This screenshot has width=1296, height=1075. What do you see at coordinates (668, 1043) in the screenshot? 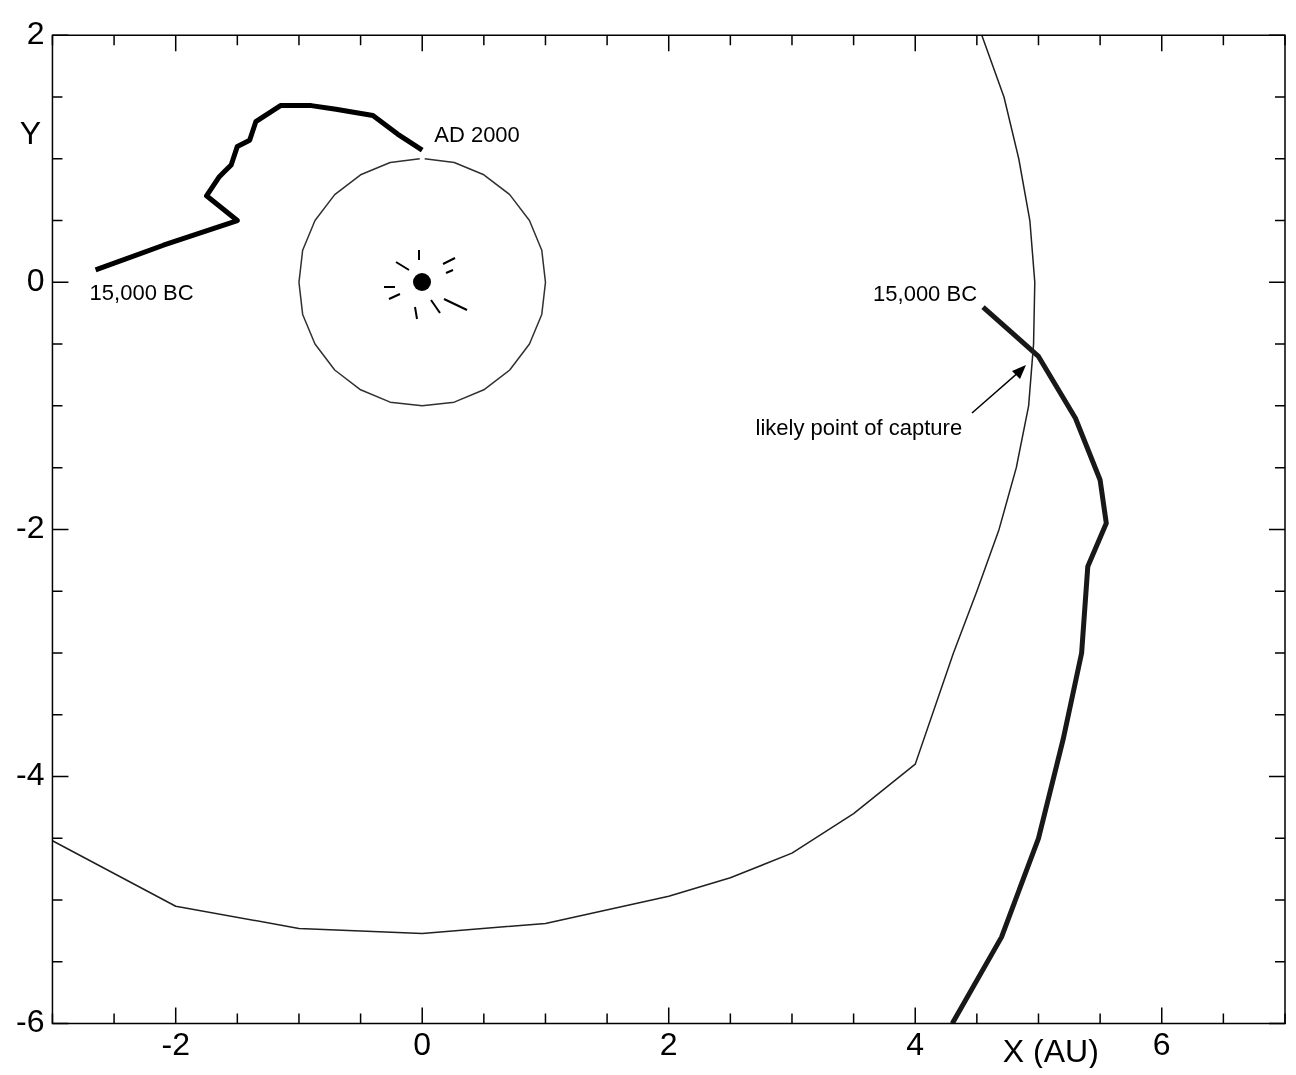
I see `x-tick-label: 2` at bounding box center [668, 1043].